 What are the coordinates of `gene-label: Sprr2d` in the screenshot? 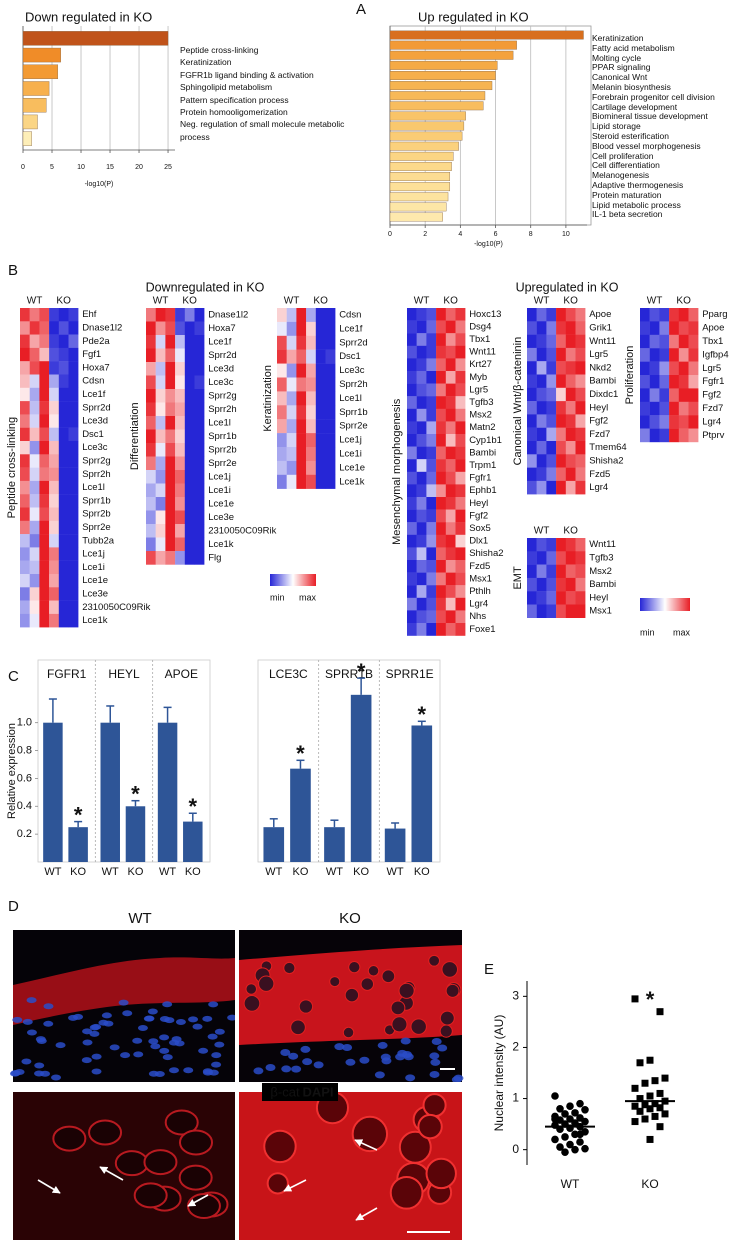 It's located at (96, 407).